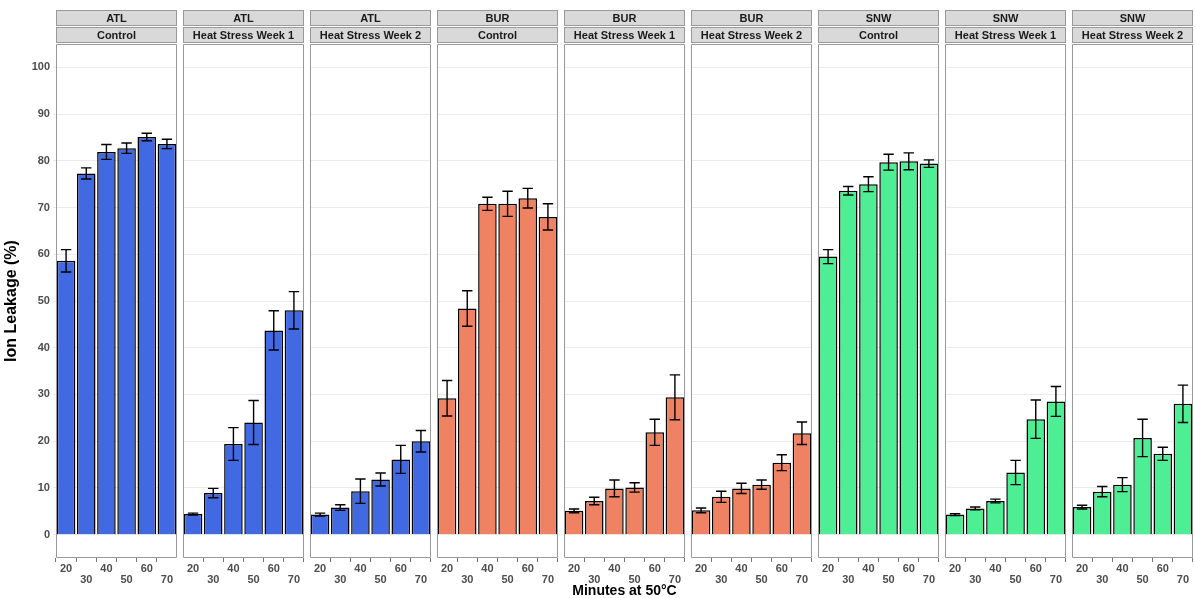 The height and width of the screenshot is (598, 1195). What do you see at coordinates (43, 346) in the screenshot?
I see `y-tick-label: 40` at bounding box center [43, 346].